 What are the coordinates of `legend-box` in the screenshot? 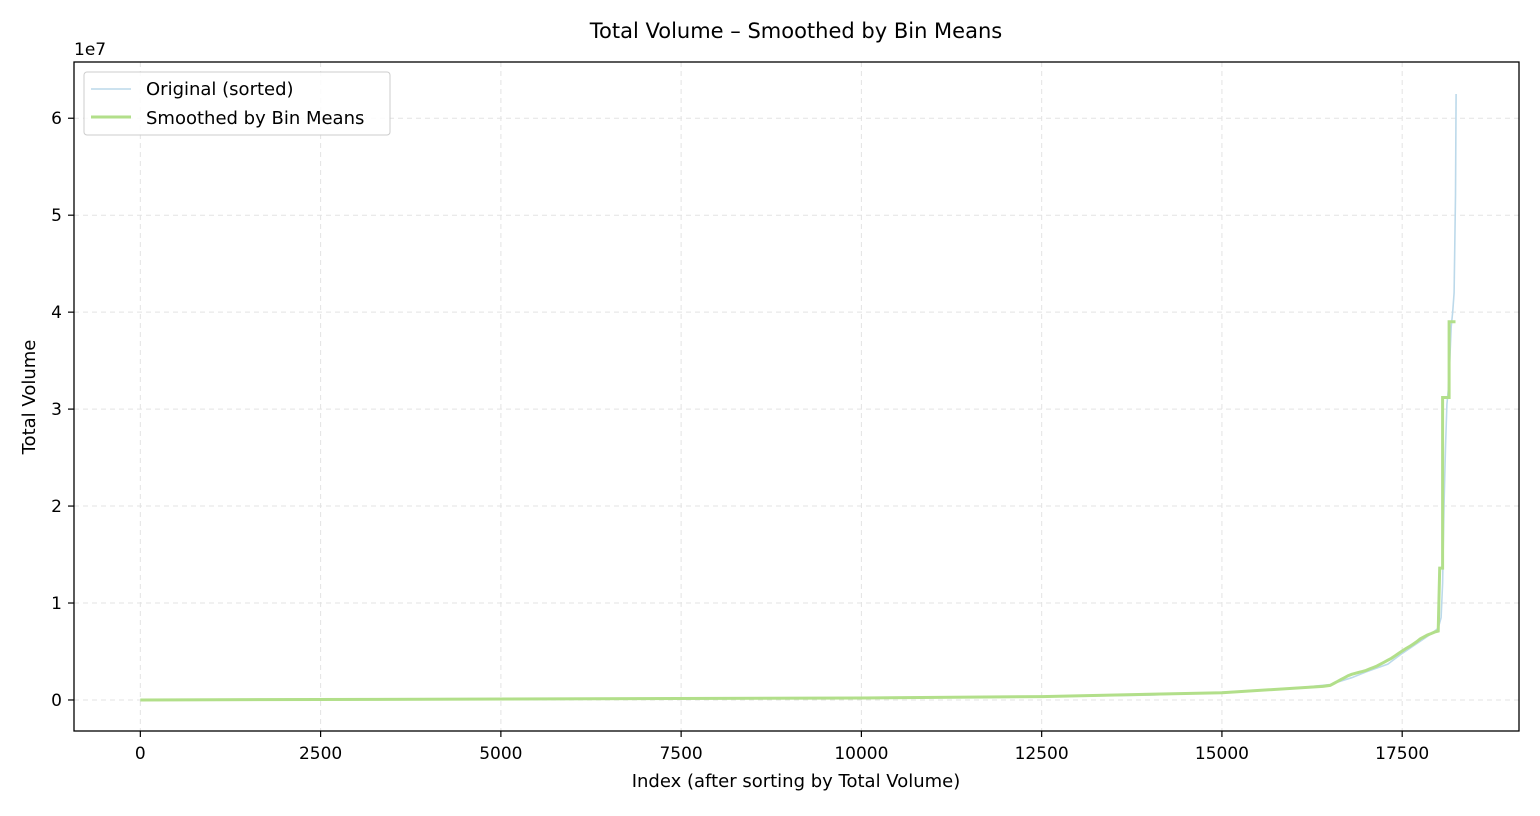 It's located at (237, 103).